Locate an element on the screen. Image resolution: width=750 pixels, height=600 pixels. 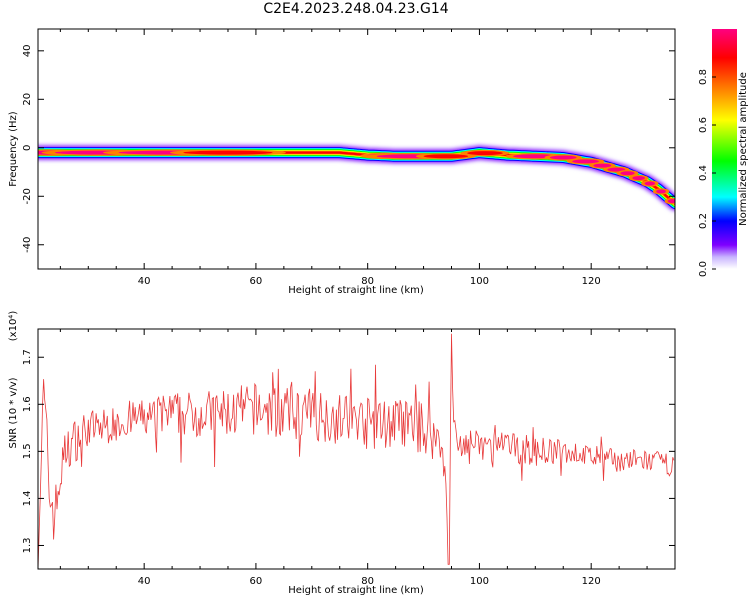
snr-y-tick-label: 1.5 is located at coordinates (27, 451).